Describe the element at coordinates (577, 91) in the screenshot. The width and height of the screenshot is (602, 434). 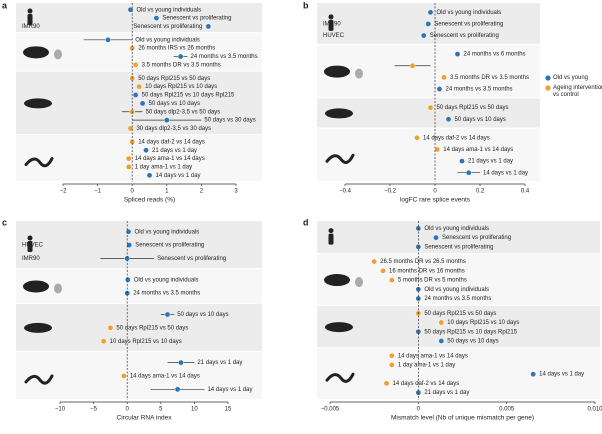
I see `legend-label: Ageing intervention vs control` at that location.